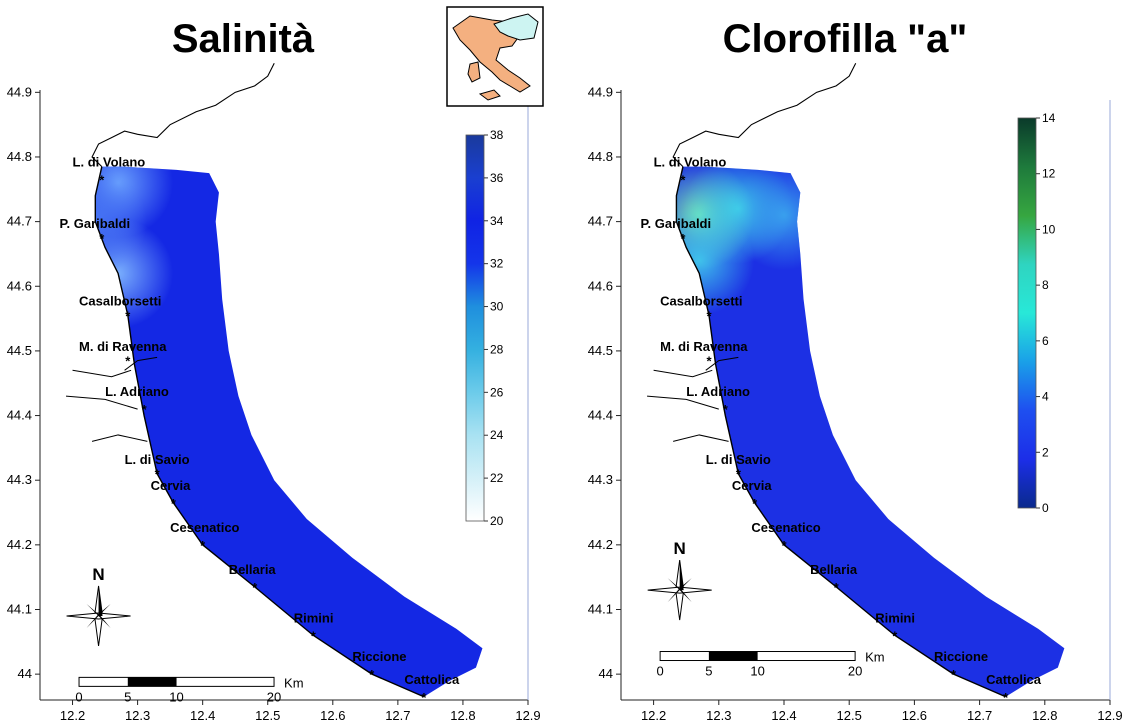 The height and width of the screenshot is (726, 1128). What do you see at coordinates (19, 156) in the screenshot?
I see `y-tick-label: 44.8` at bounding box center [19, 156].